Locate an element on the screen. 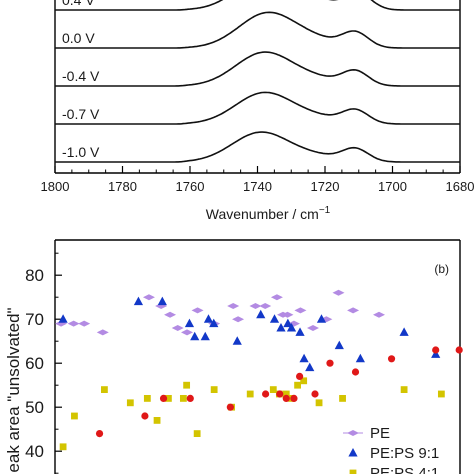 This screenshot has height=474, width=474. legend-label-2: PE:PS 4:1 is located at coordinates (404, 469).